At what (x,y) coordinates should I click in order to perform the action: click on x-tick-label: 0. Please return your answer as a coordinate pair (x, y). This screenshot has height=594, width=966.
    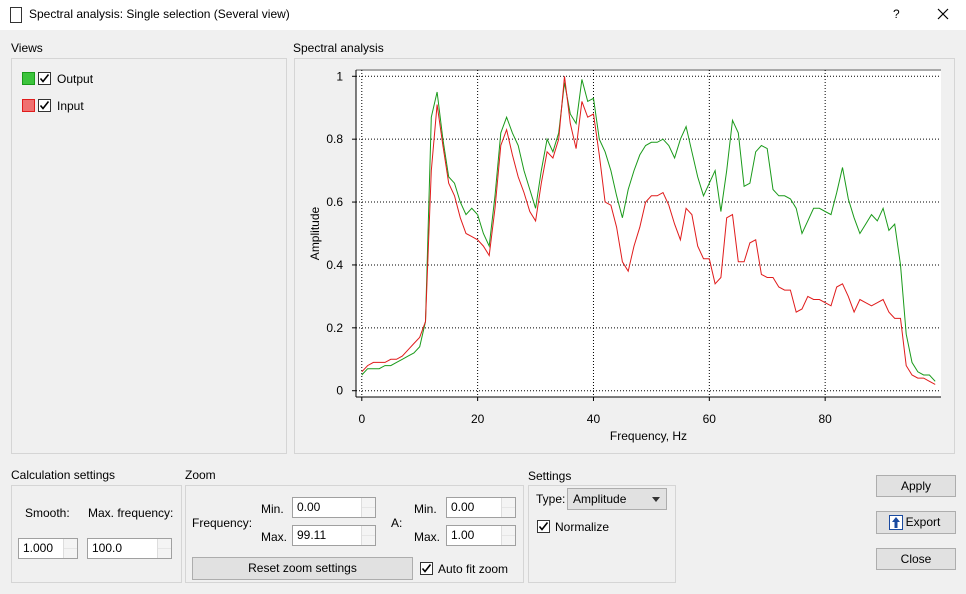
    Looking at the image, I should click on (361, 419).